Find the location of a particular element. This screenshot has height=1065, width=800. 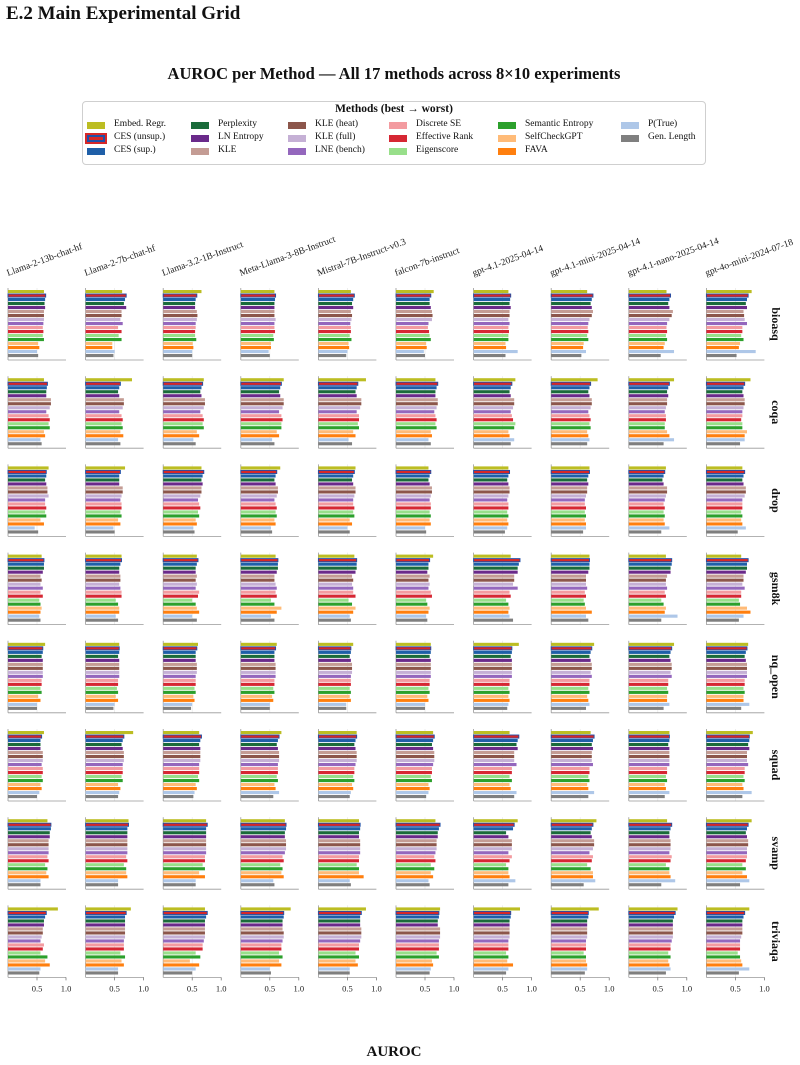

x-tick-label: 0.5 is located at coordinates (347, 988).